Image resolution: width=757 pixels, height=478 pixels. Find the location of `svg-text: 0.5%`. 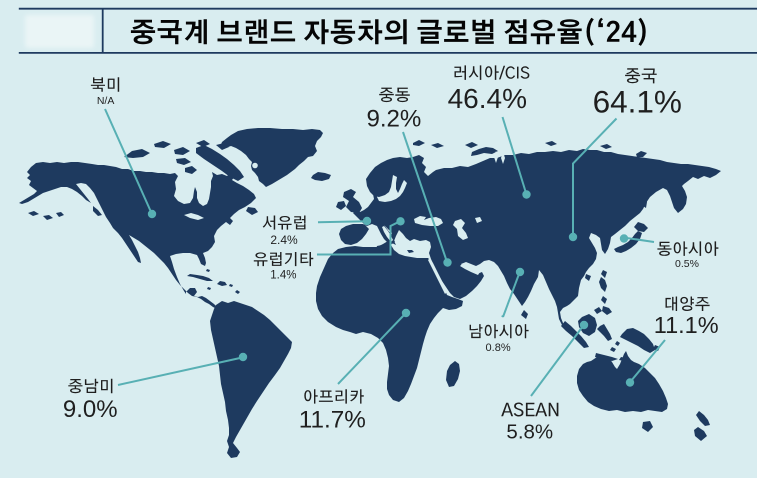

svg-text: 0.5% is located at coordinates (687, 264).